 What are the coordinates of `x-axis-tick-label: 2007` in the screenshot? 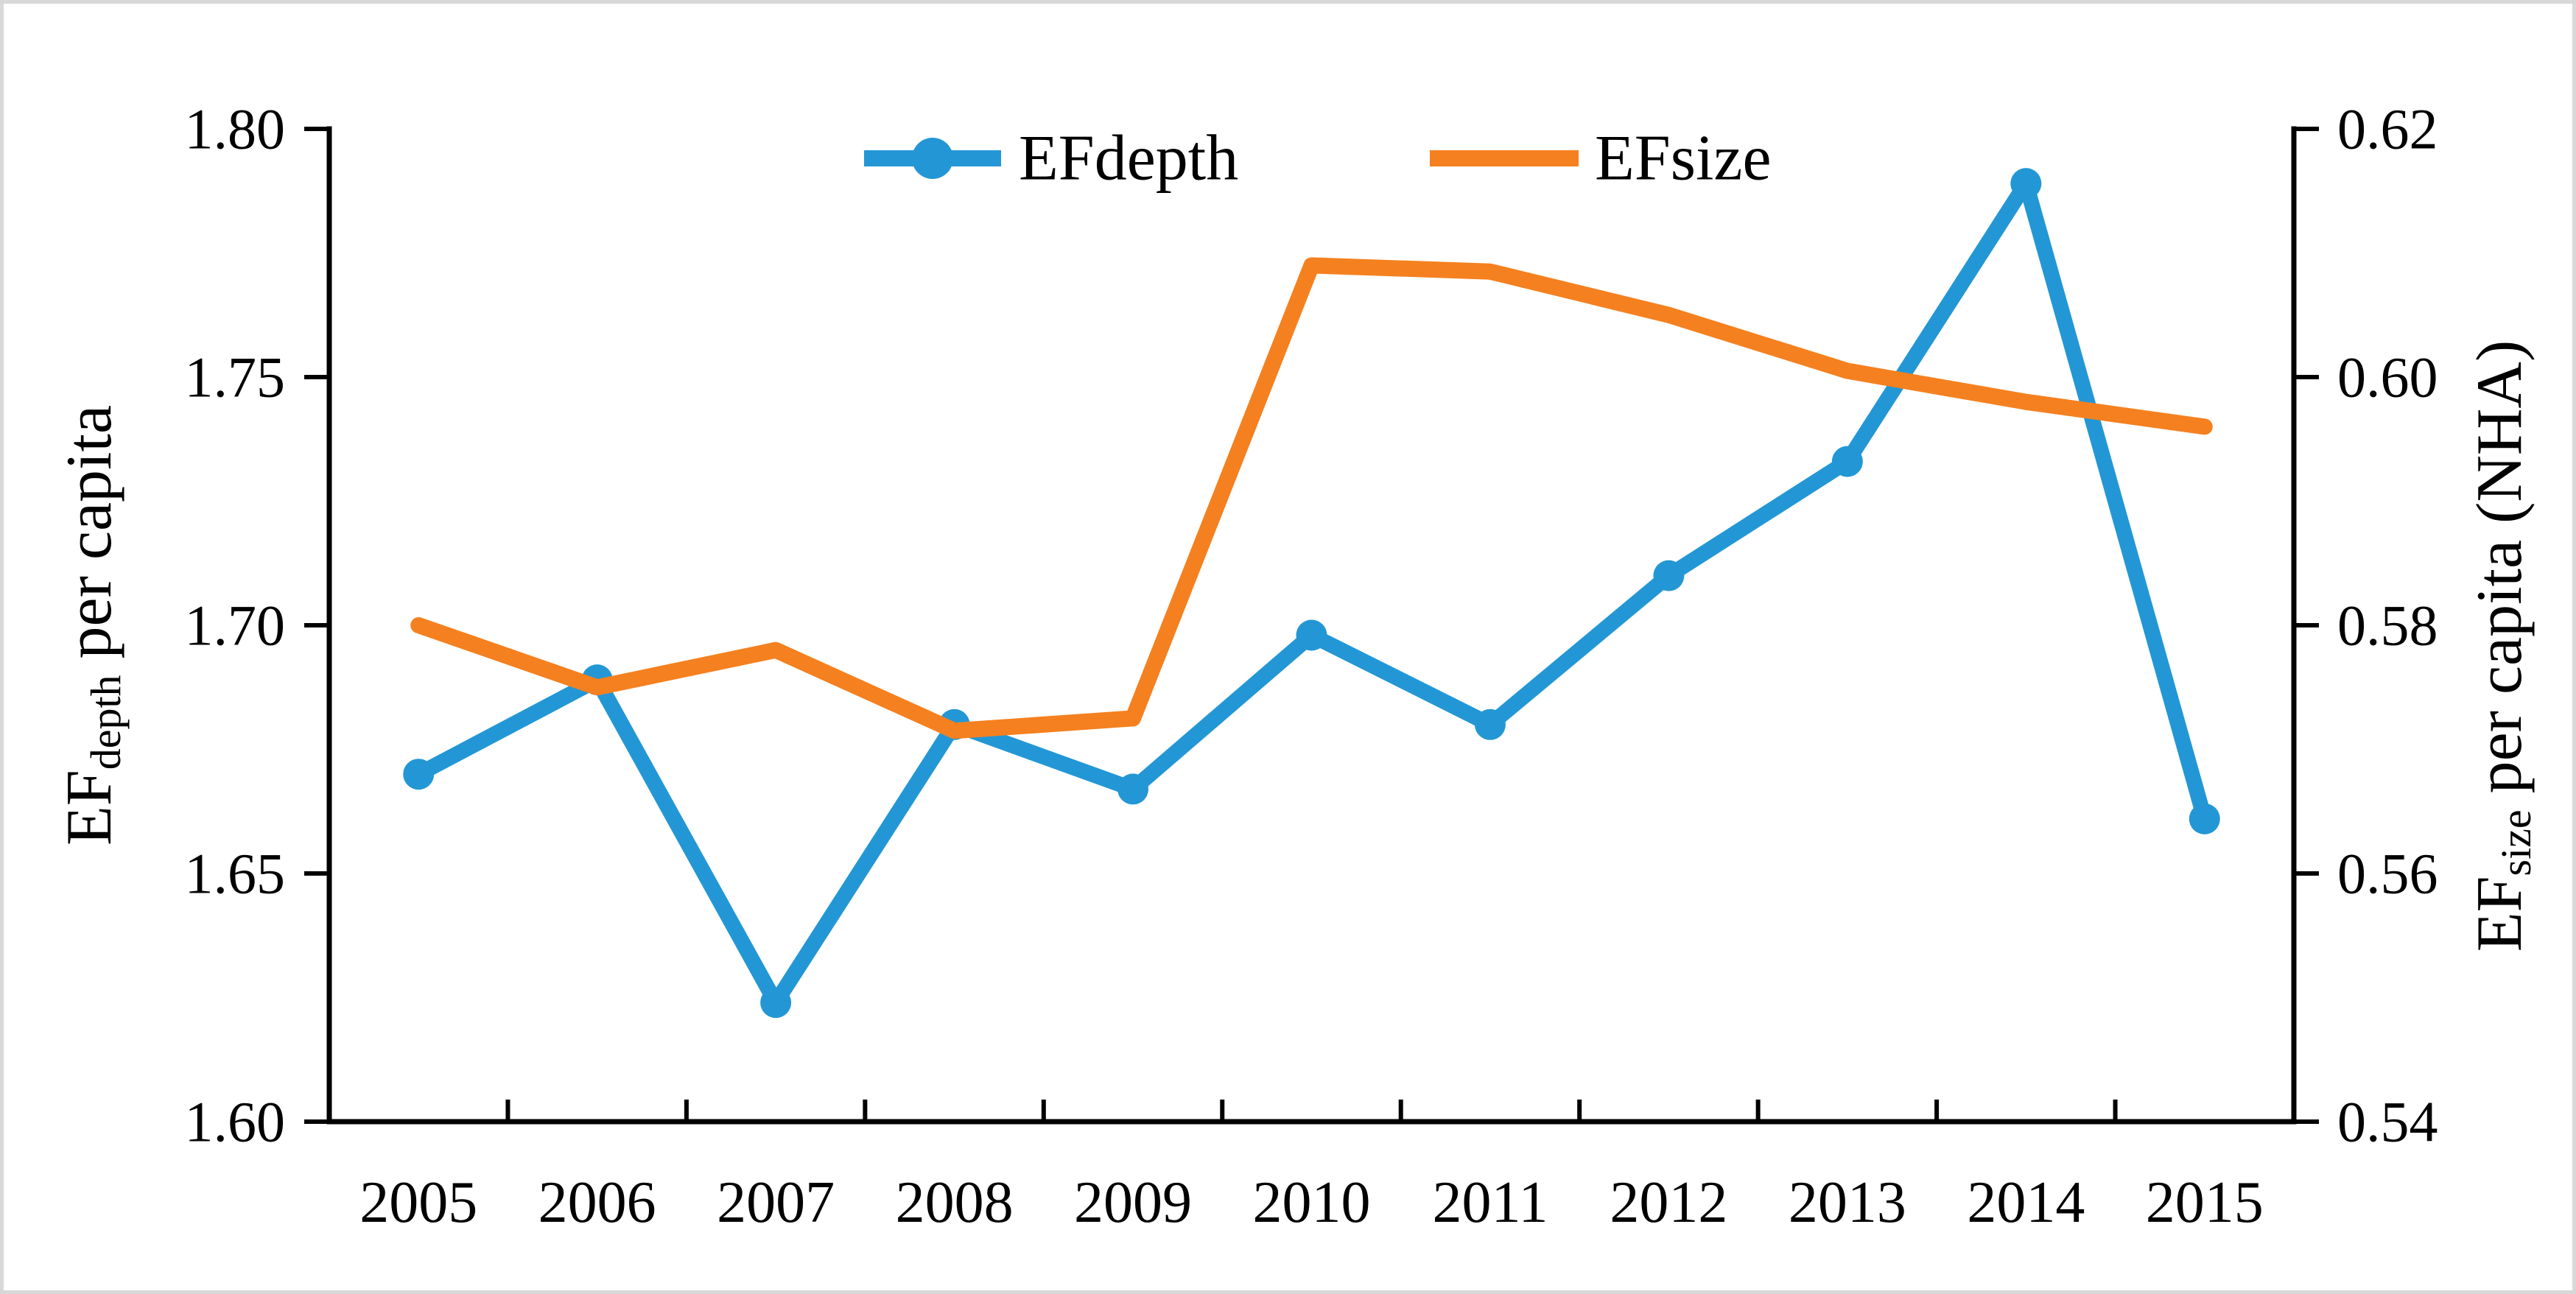 It's located at (776, 1202).